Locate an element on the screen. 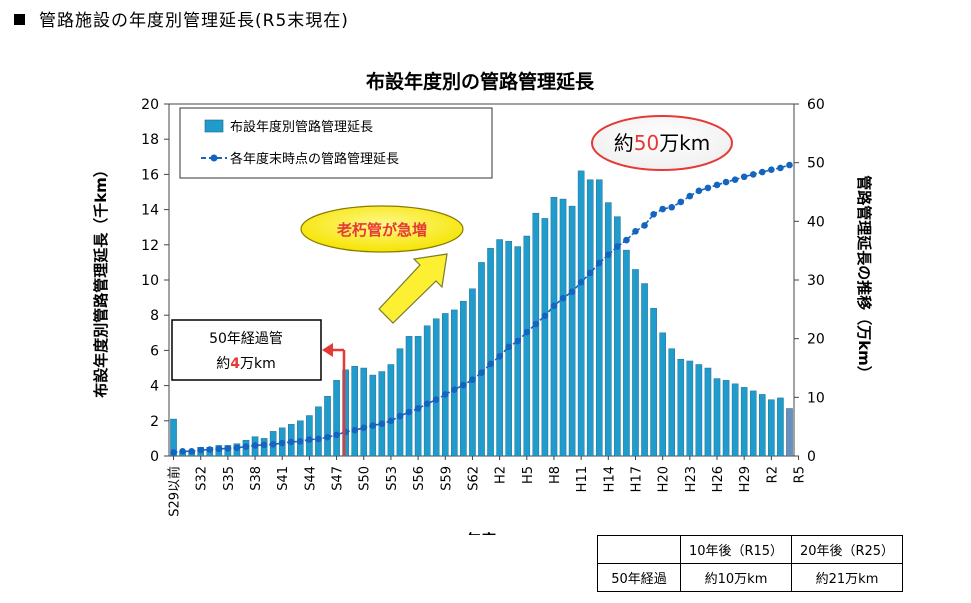  x-tick-label: H2 is located at coordinates (501, 475).